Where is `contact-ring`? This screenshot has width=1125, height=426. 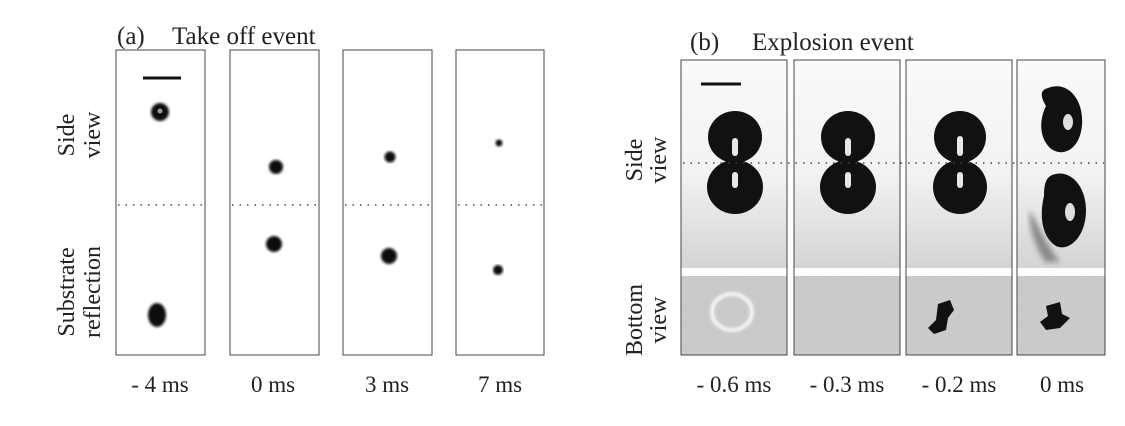
contact-ring is located at coordinates (732, 312).